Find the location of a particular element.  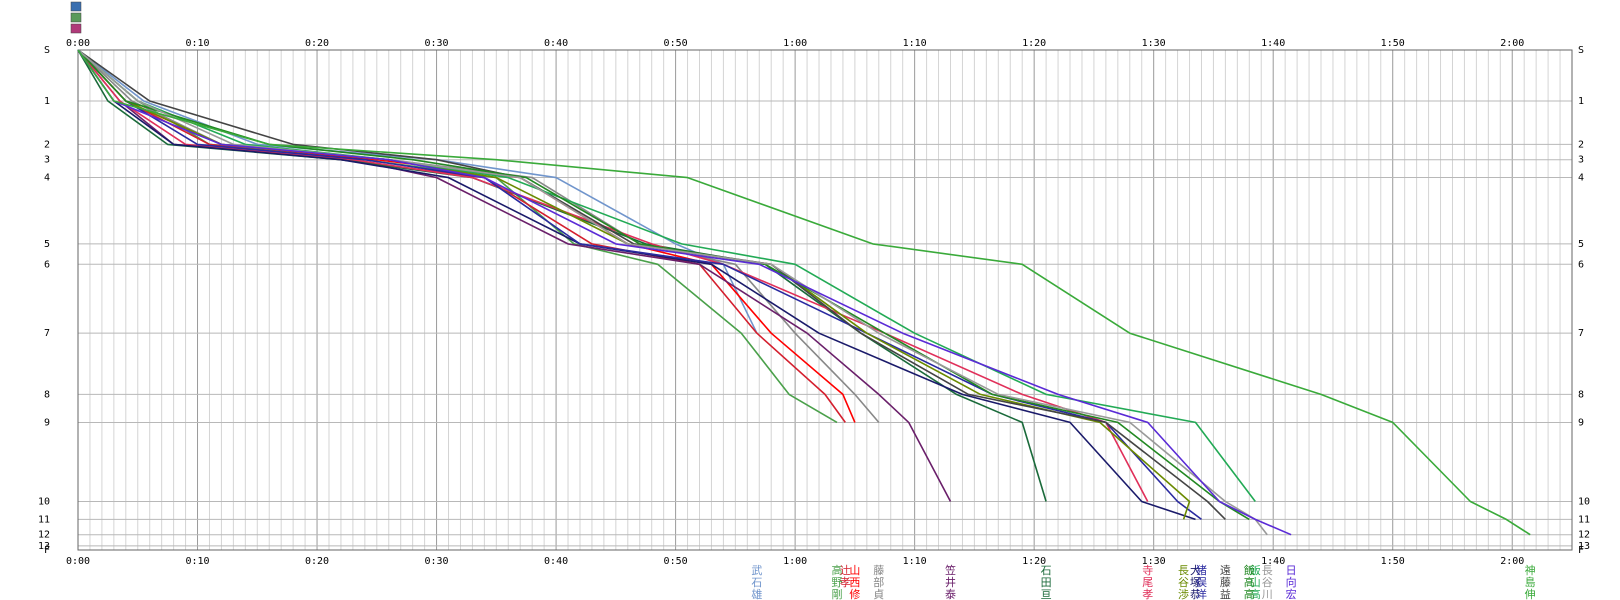

runner-name-char: 川 is located at coordinates (1267, 594).